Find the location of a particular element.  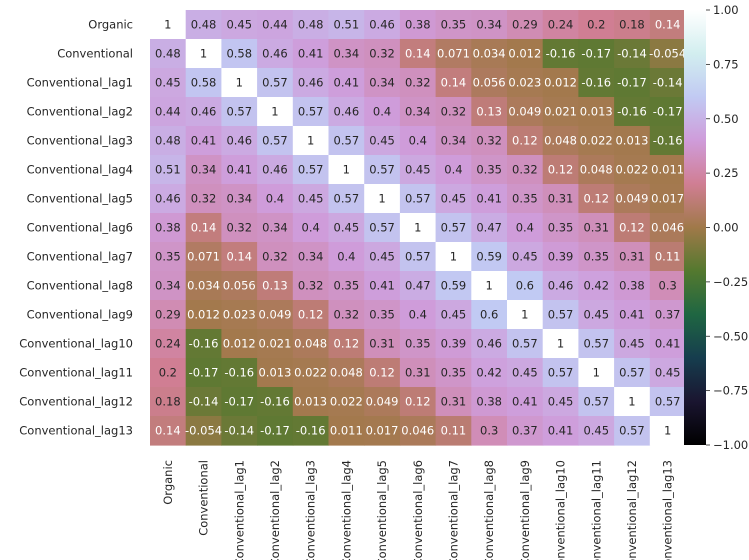

x-tick-label: Conventional is located at coordinates (204, 498).